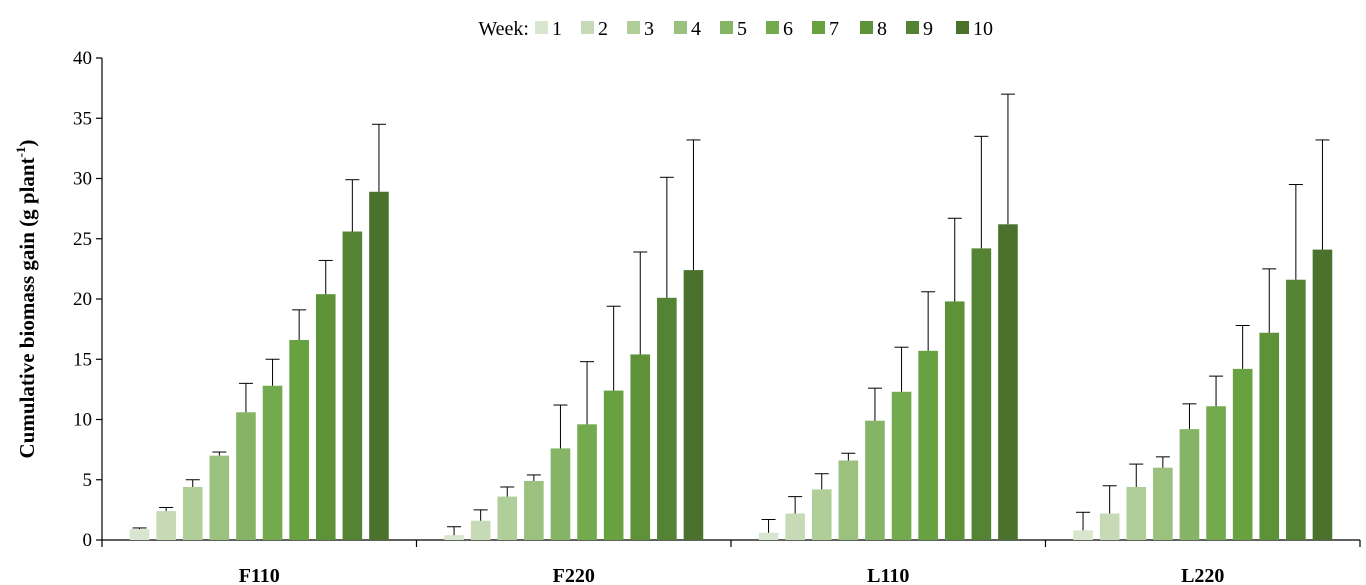 Image resolution: width=1366 pixels, height=585 pixels. Describe the element at coordinates (82, 58) in the screenshot. I see `y-tick-label: 40` at that location.